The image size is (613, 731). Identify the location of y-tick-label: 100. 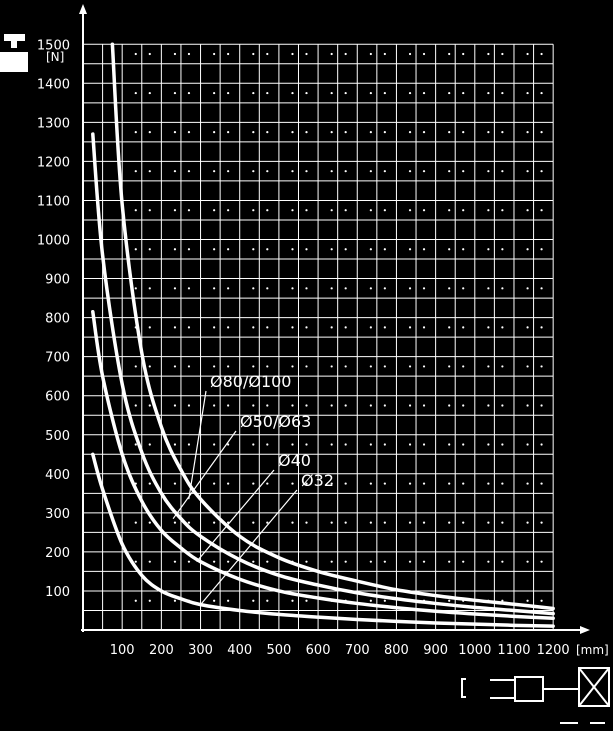
(57, 592).